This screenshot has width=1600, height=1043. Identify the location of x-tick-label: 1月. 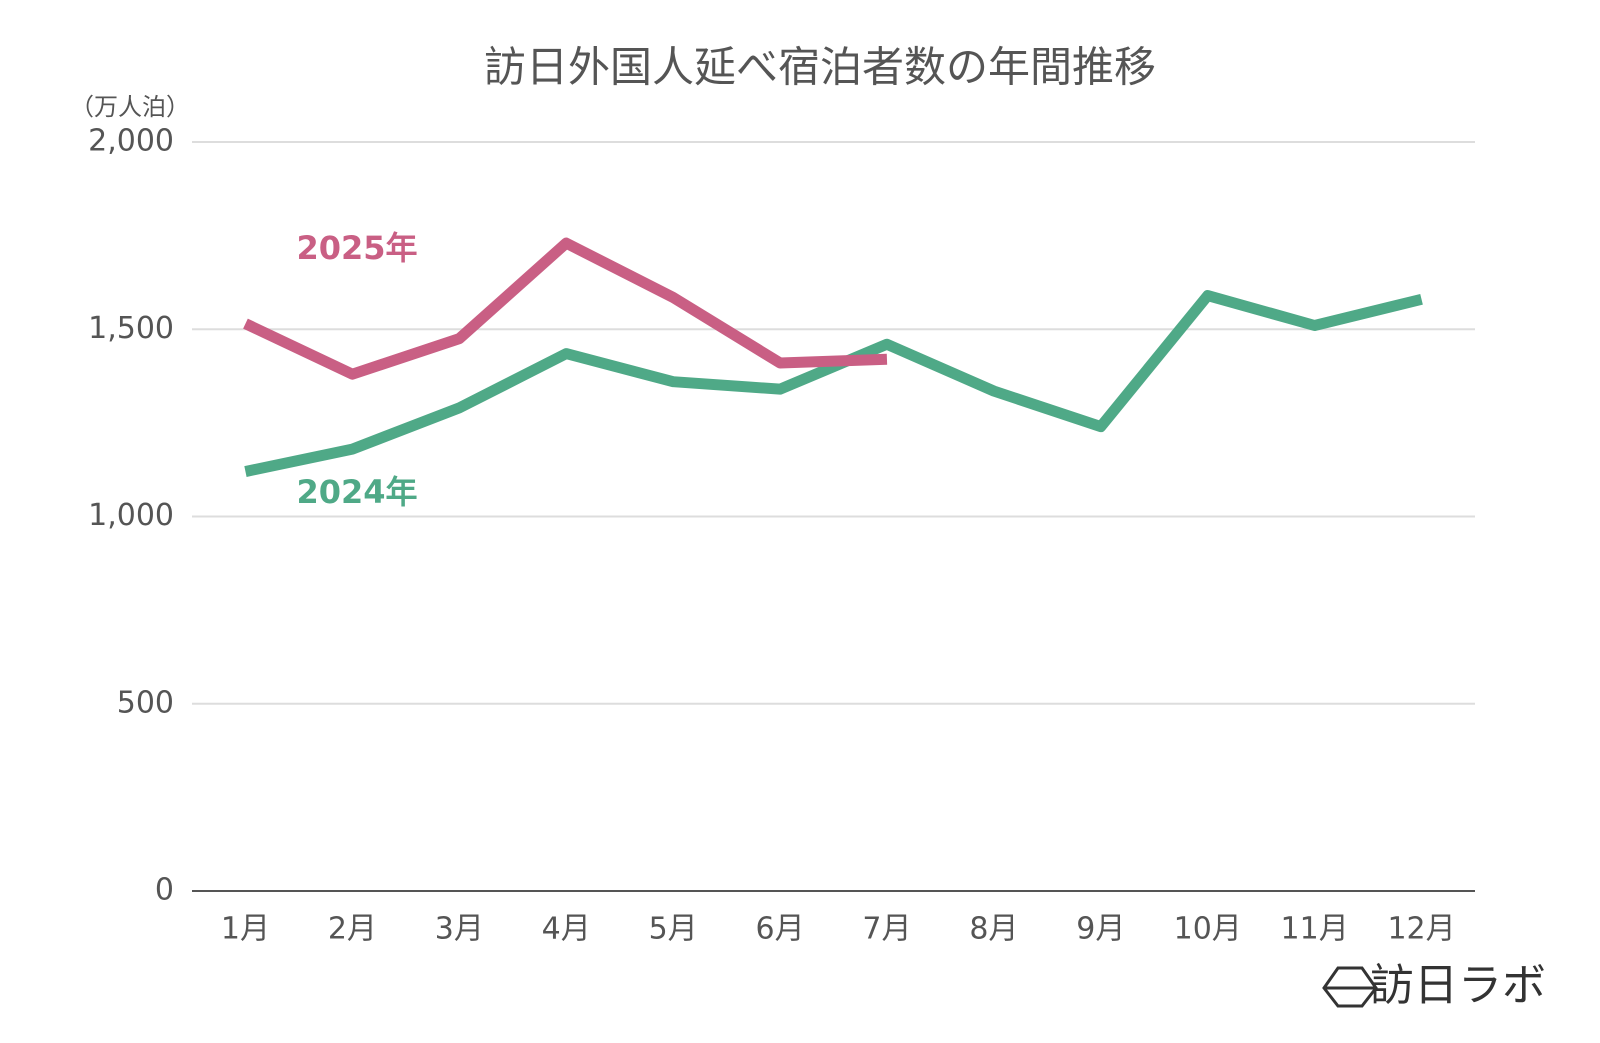
(245, 929).